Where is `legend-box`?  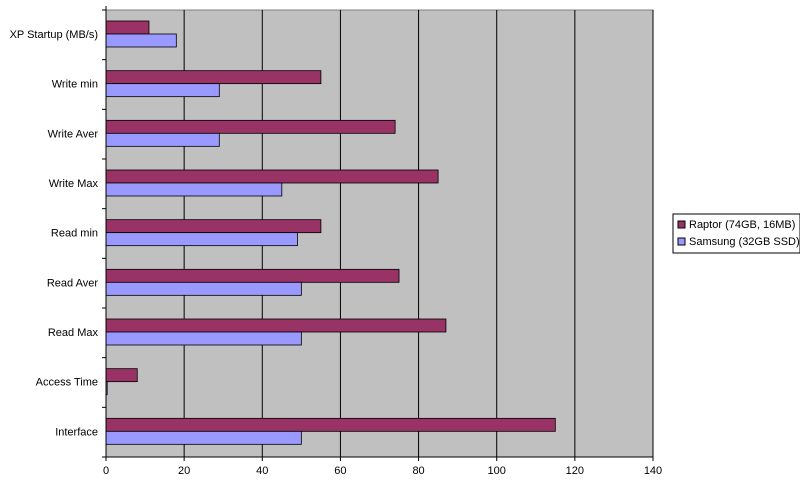
legend-box is located at coordinates (736, 233).